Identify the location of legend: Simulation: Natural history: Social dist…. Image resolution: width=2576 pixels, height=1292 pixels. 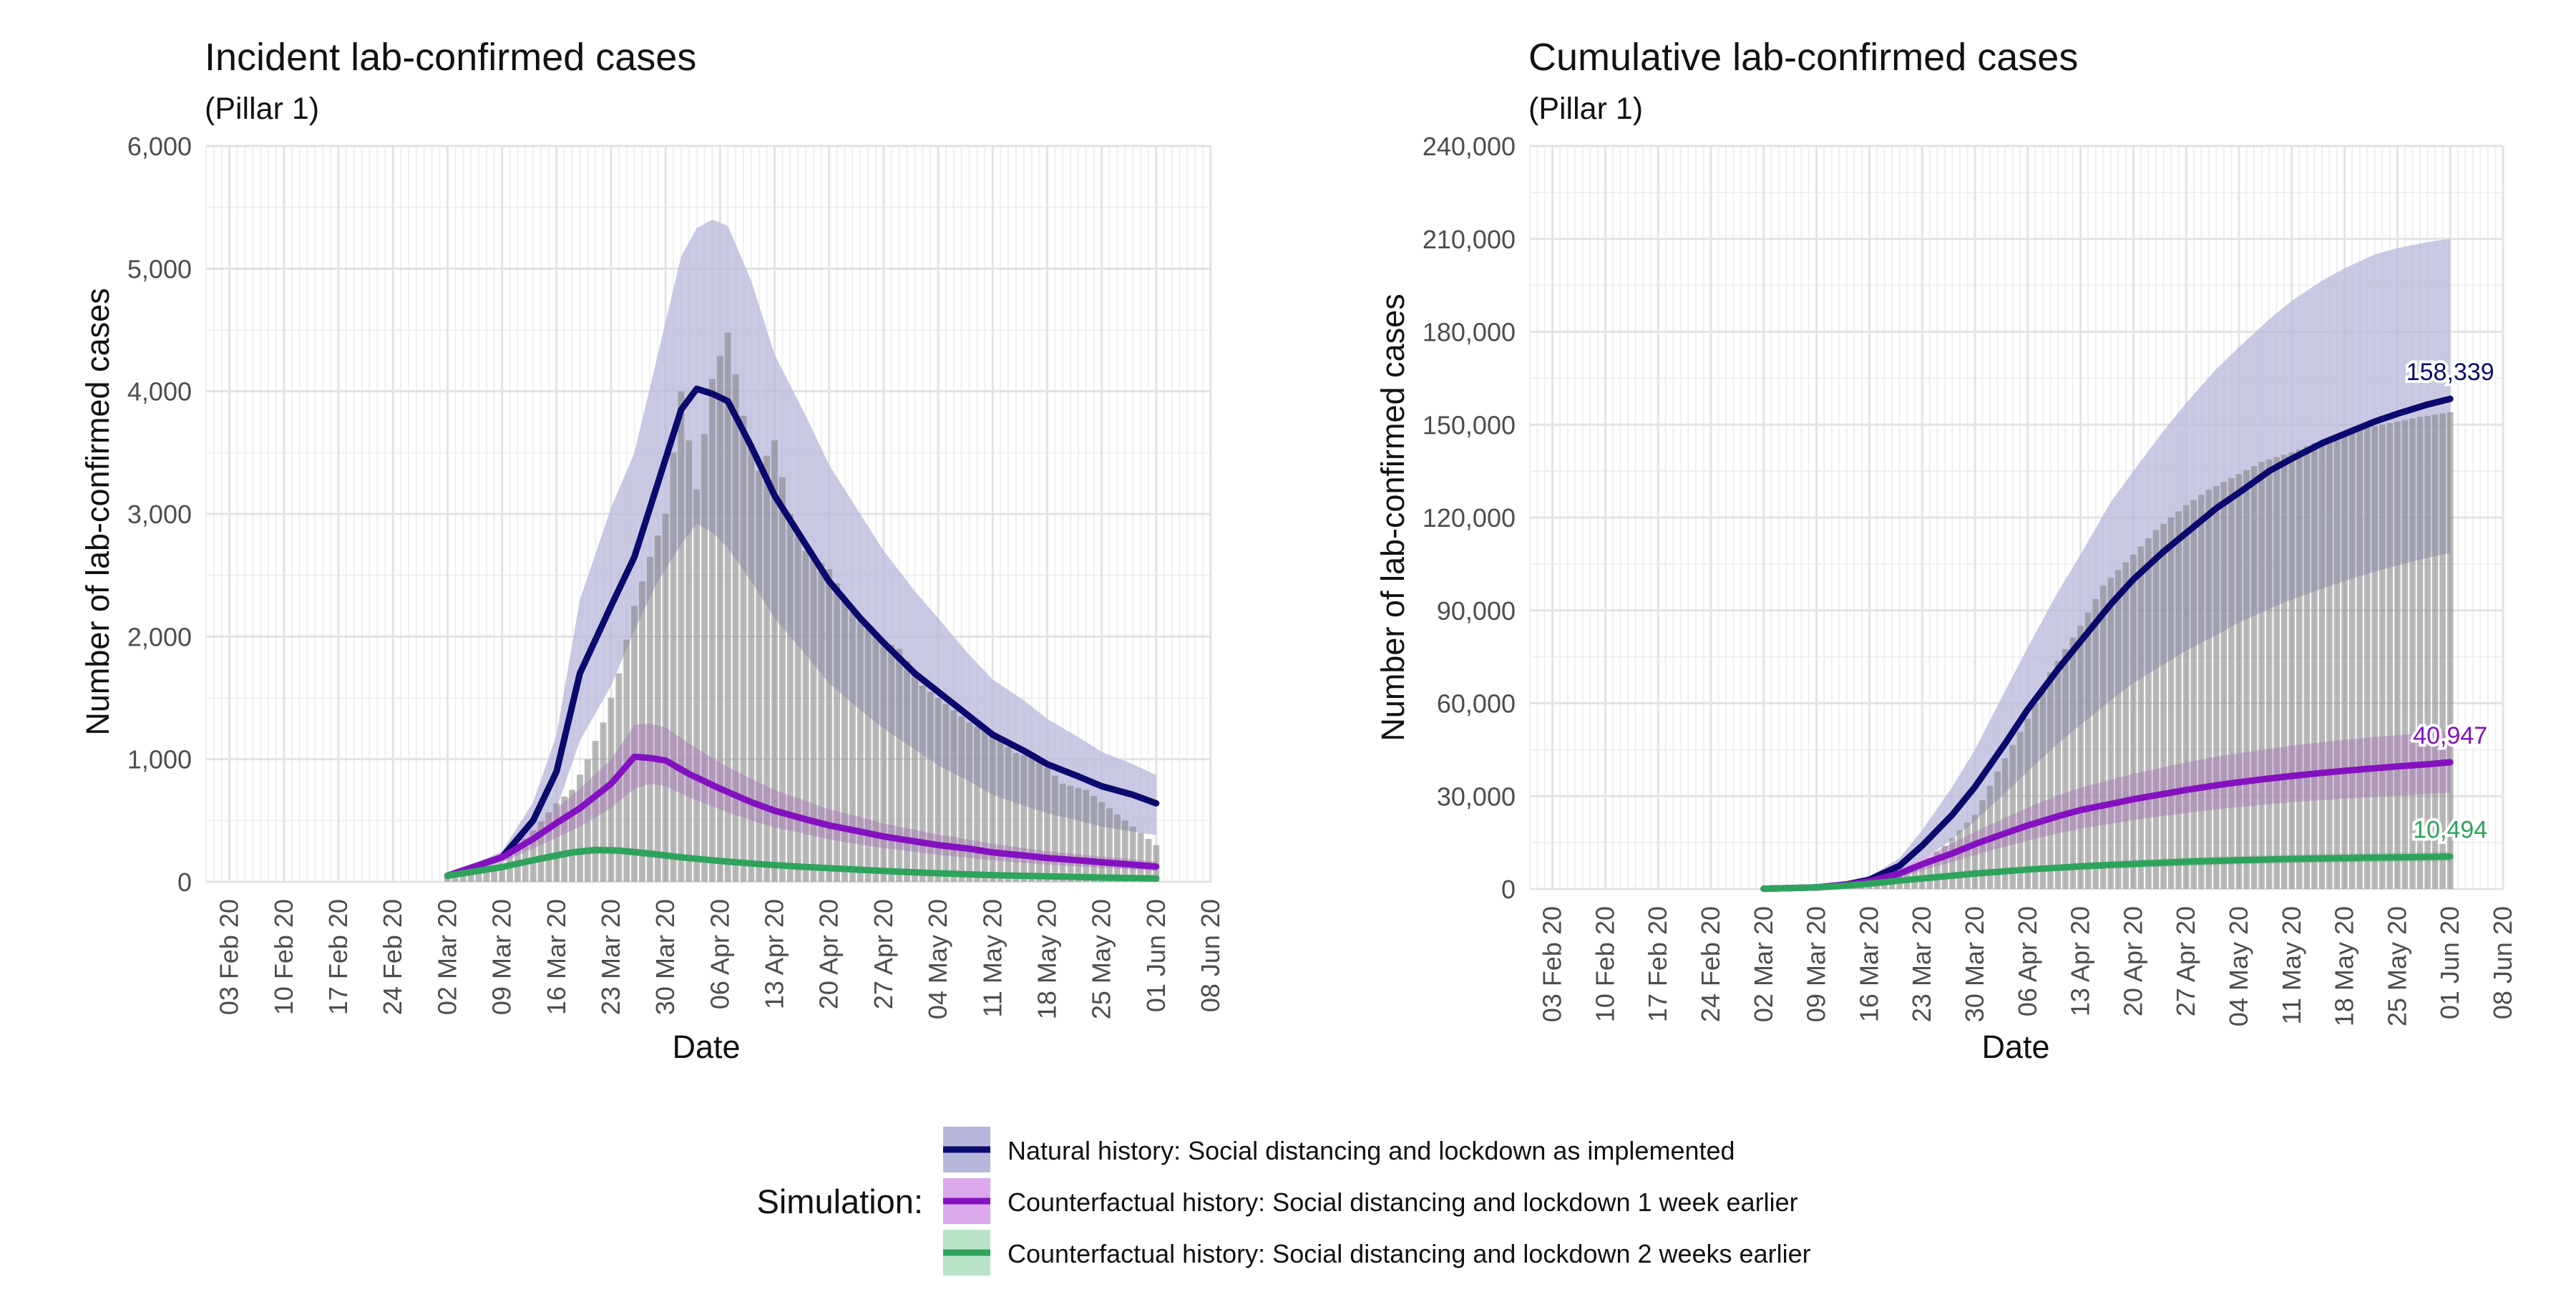
(1284, 1201).